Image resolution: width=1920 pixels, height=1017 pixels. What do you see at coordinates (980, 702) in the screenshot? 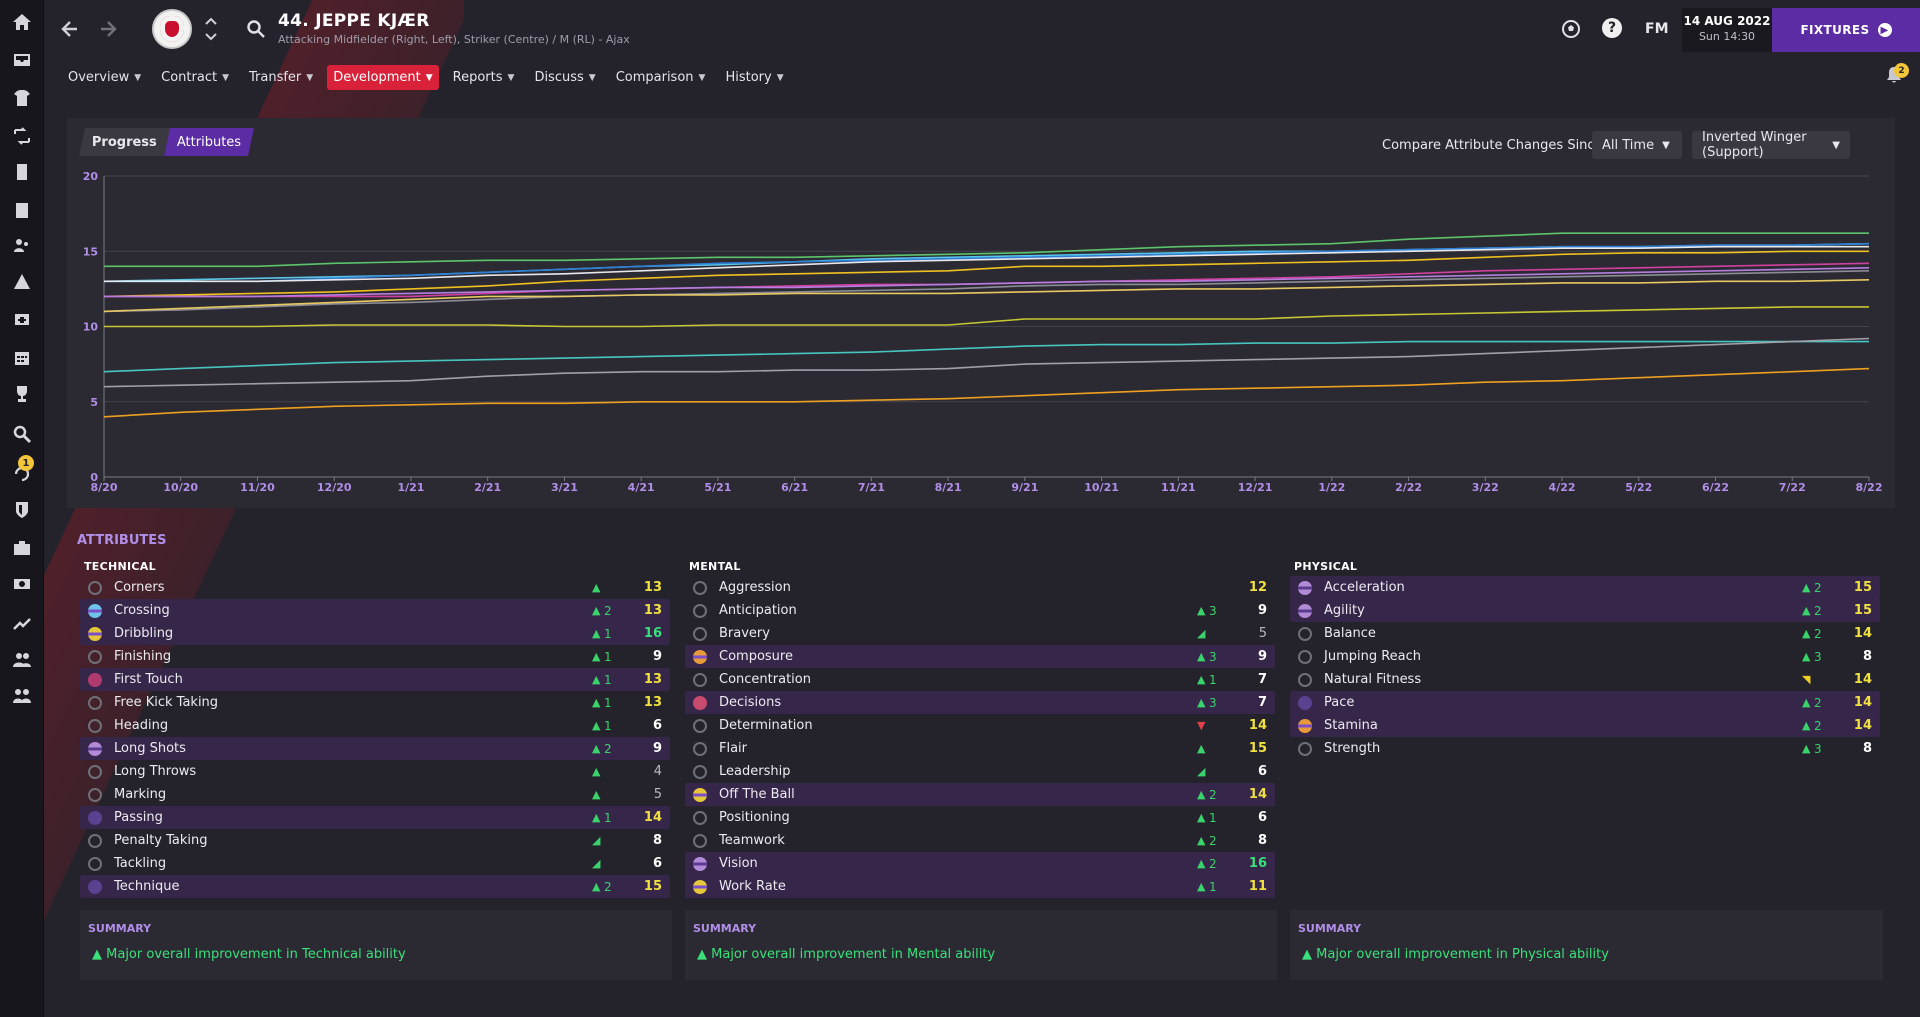
I see `attribute-row: Decisions ▲ 3 7` at bounding box center [980, 702].